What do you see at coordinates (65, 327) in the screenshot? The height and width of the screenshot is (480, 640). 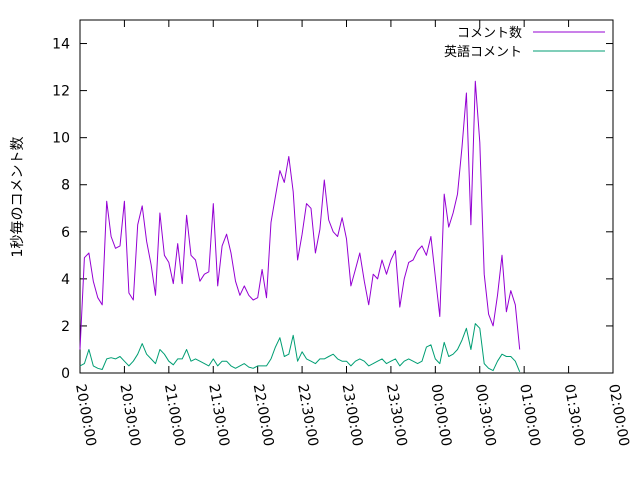 I see `y-tick-label: 2` at bounding box center [65, 327].